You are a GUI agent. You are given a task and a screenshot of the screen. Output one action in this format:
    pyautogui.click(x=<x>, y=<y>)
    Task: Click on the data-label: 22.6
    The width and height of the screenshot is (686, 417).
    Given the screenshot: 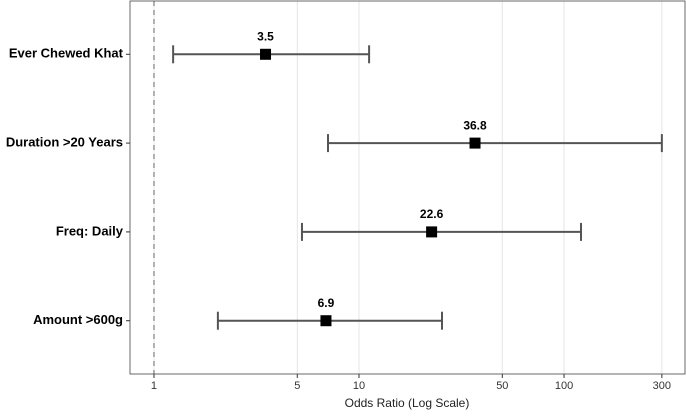 What is the action you would take?
    pyautogui.click(x=432, y=214)
    